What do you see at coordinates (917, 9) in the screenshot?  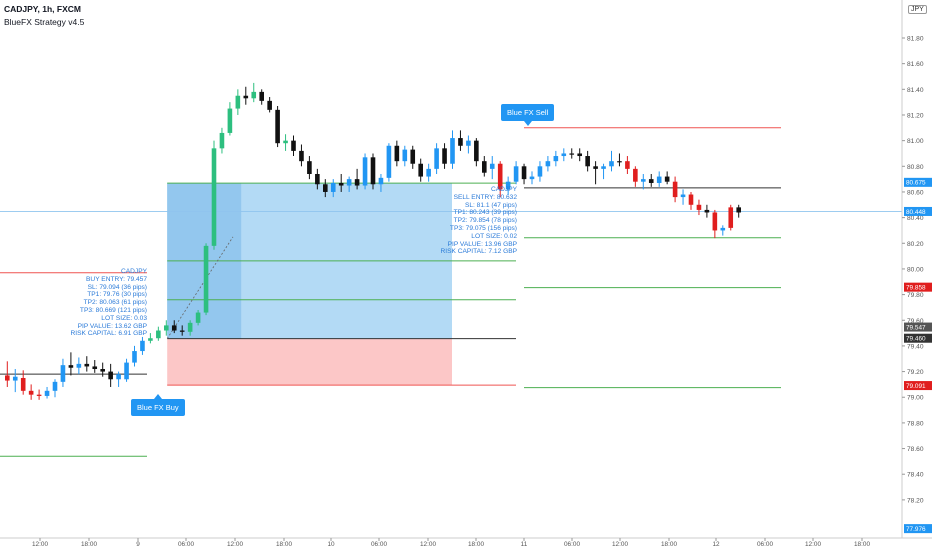 I see `currency-badge: JPY` at bounding box center [917, 9].